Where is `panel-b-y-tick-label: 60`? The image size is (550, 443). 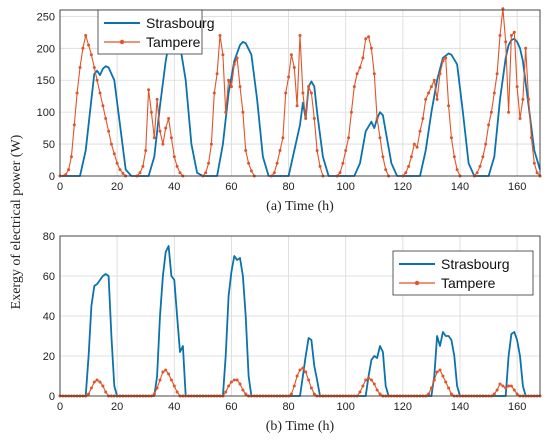 panel-b-y-tick-label: 60 is located at coordinates (49, 277).